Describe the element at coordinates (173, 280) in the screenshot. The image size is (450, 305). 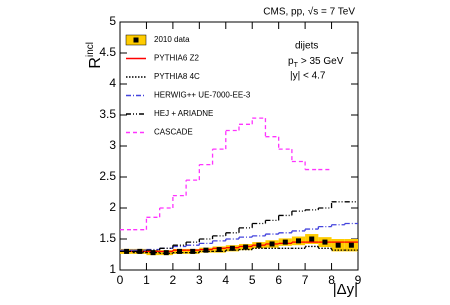
I see `x-tick-label: 2` at that location.